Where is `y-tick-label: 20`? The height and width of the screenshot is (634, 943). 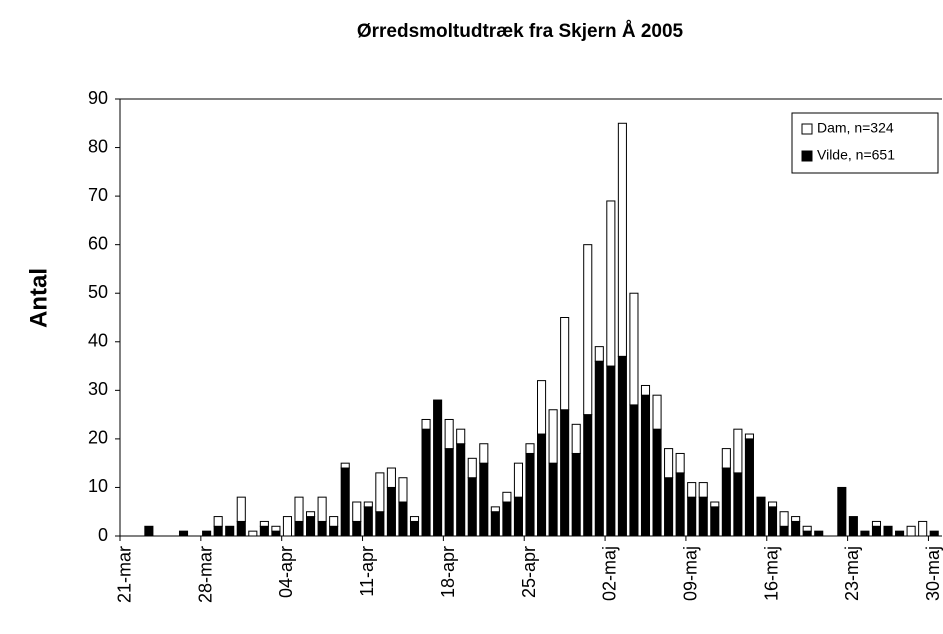 y-tick-label: 20 is located at coordinates (98, 438).